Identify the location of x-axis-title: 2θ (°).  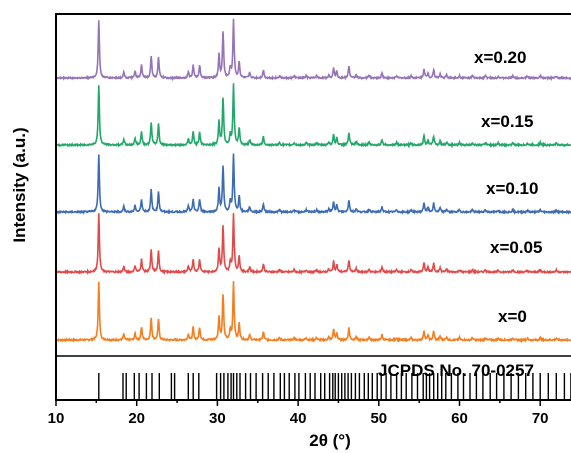
(330, 440).